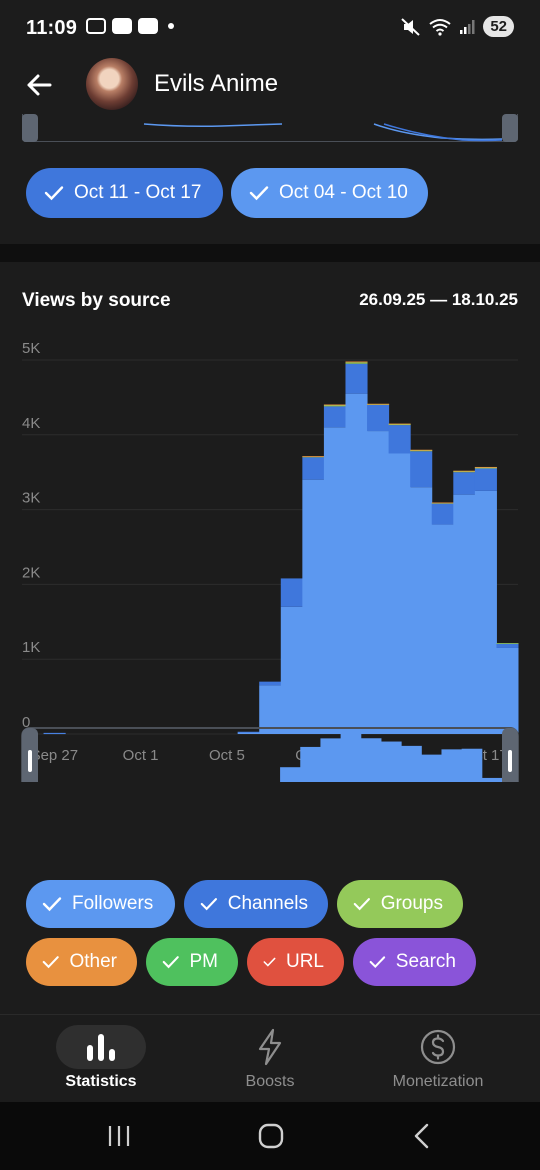 The width and height of the screenshot is (540, 1170). I want to click on legend-chip-search: Search, so click(414, 962).